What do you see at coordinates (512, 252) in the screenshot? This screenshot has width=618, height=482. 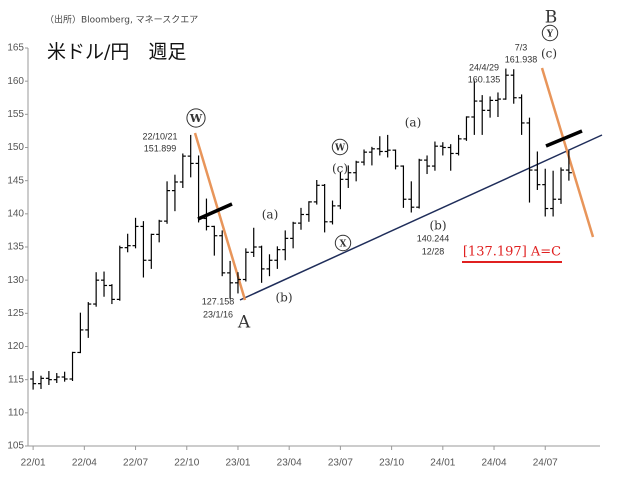 I see `annotation: [137.197] A=C` at bounding box center [512, 252].